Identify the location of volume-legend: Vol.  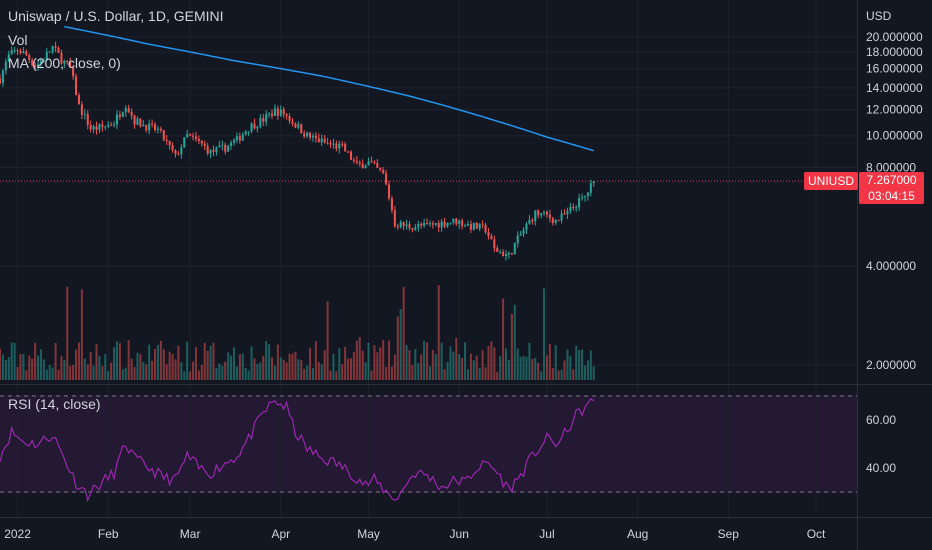
(18, 40).